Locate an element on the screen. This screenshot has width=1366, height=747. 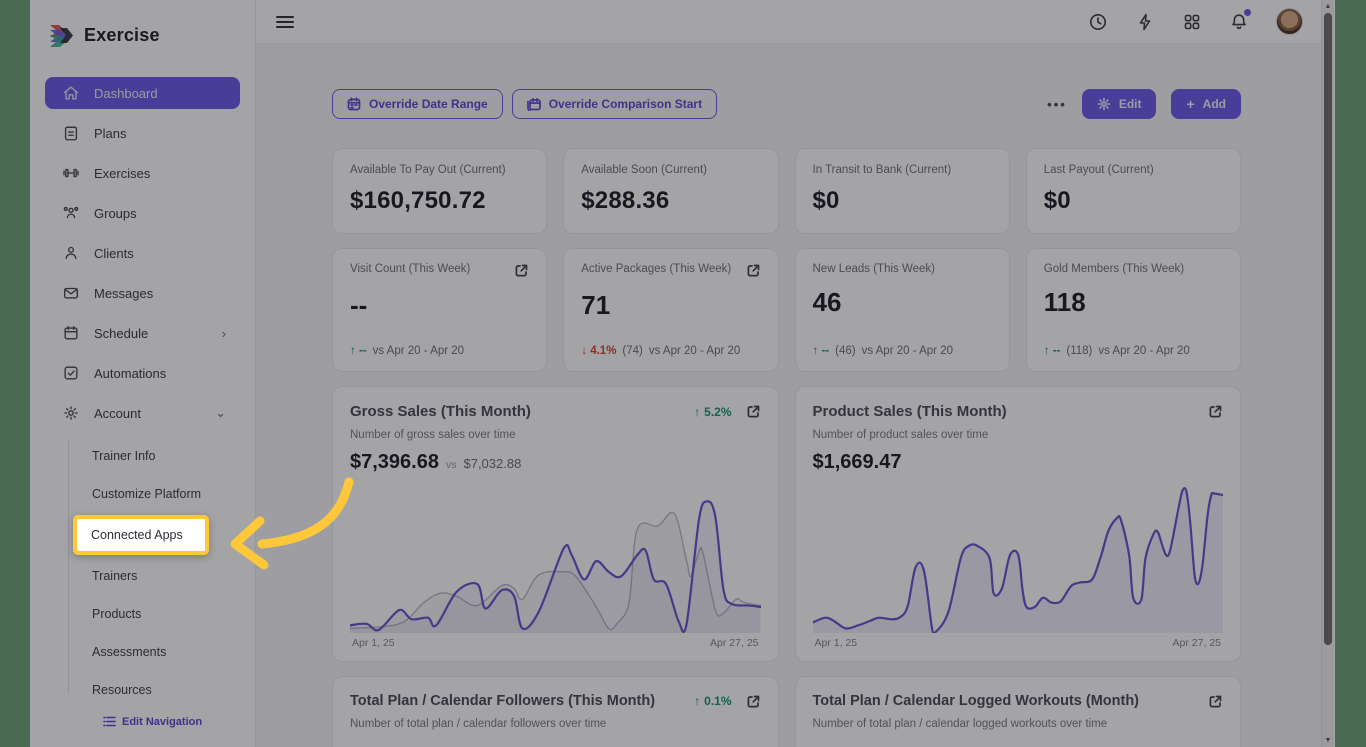
app-title: Exercise is located at coordinates (122, 35).